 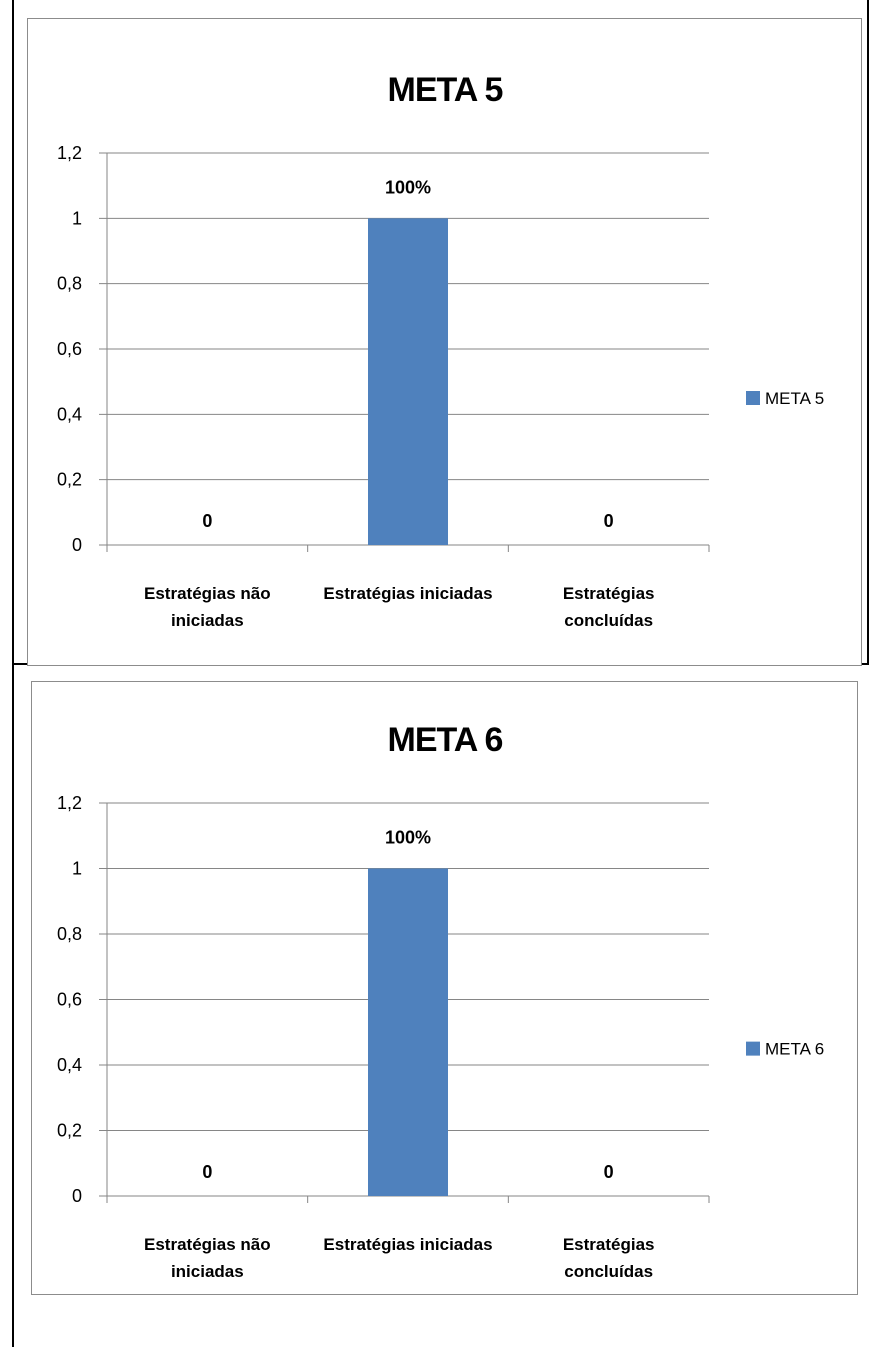 I want to click on chart-title: META 5, so click(x=445, y=90).